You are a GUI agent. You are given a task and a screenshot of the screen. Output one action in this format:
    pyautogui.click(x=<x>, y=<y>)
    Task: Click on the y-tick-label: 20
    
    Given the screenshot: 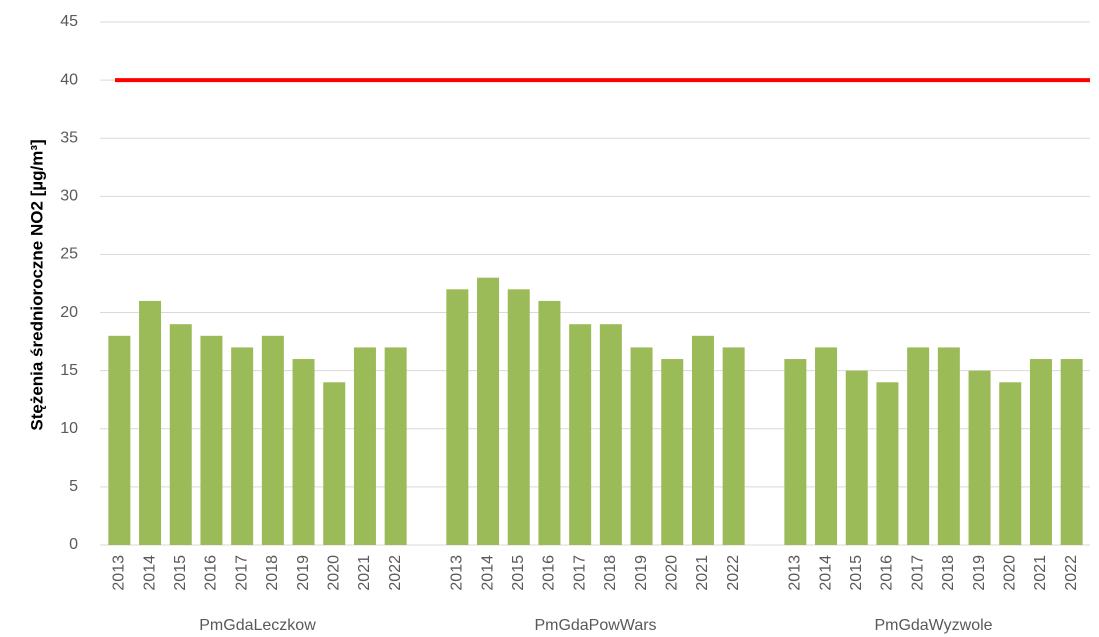 What is the action you would take?
    pyautogui.click(x=69, y=312)
    